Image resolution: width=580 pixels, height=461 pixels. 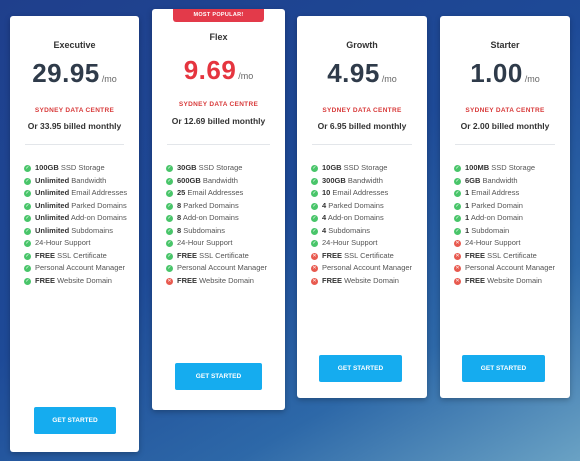 I want to click on feature-item: ✓ 4 Subdomains, so click(x=366, y=231).